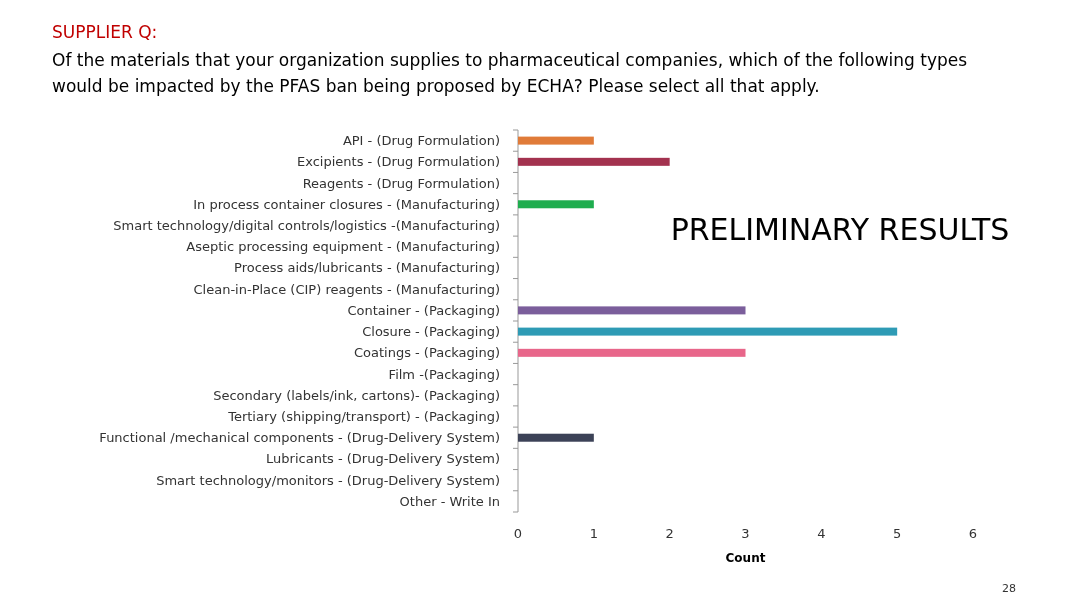 This screenshot has width=1080, height=608. What do you see at coordinates (105, 32) in the screenshot?
I see `text: SUPPLIER Q:` at bounding box center [105, 32].